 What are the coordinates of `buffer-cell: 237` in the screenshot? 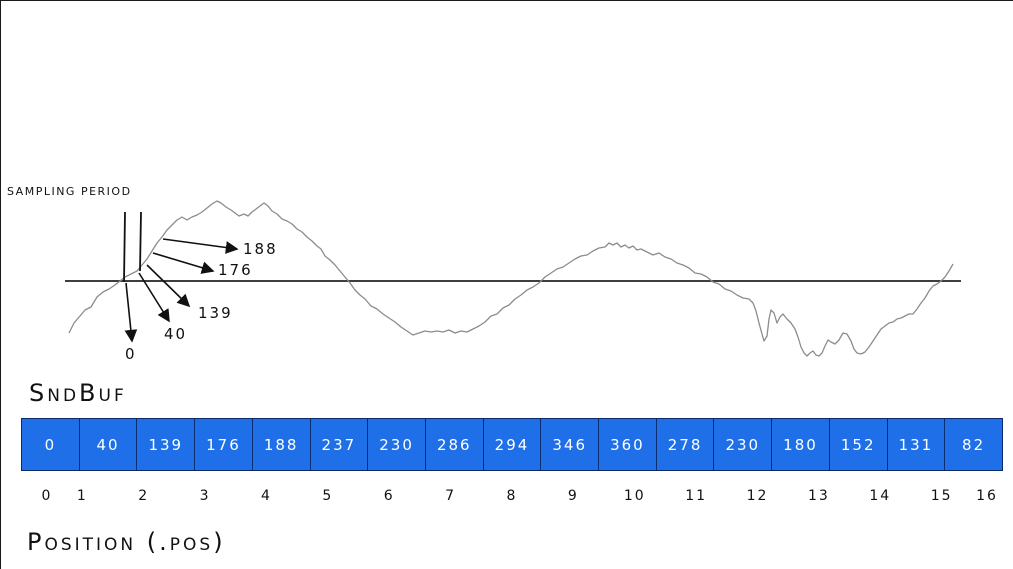 It's located at (339, 444).